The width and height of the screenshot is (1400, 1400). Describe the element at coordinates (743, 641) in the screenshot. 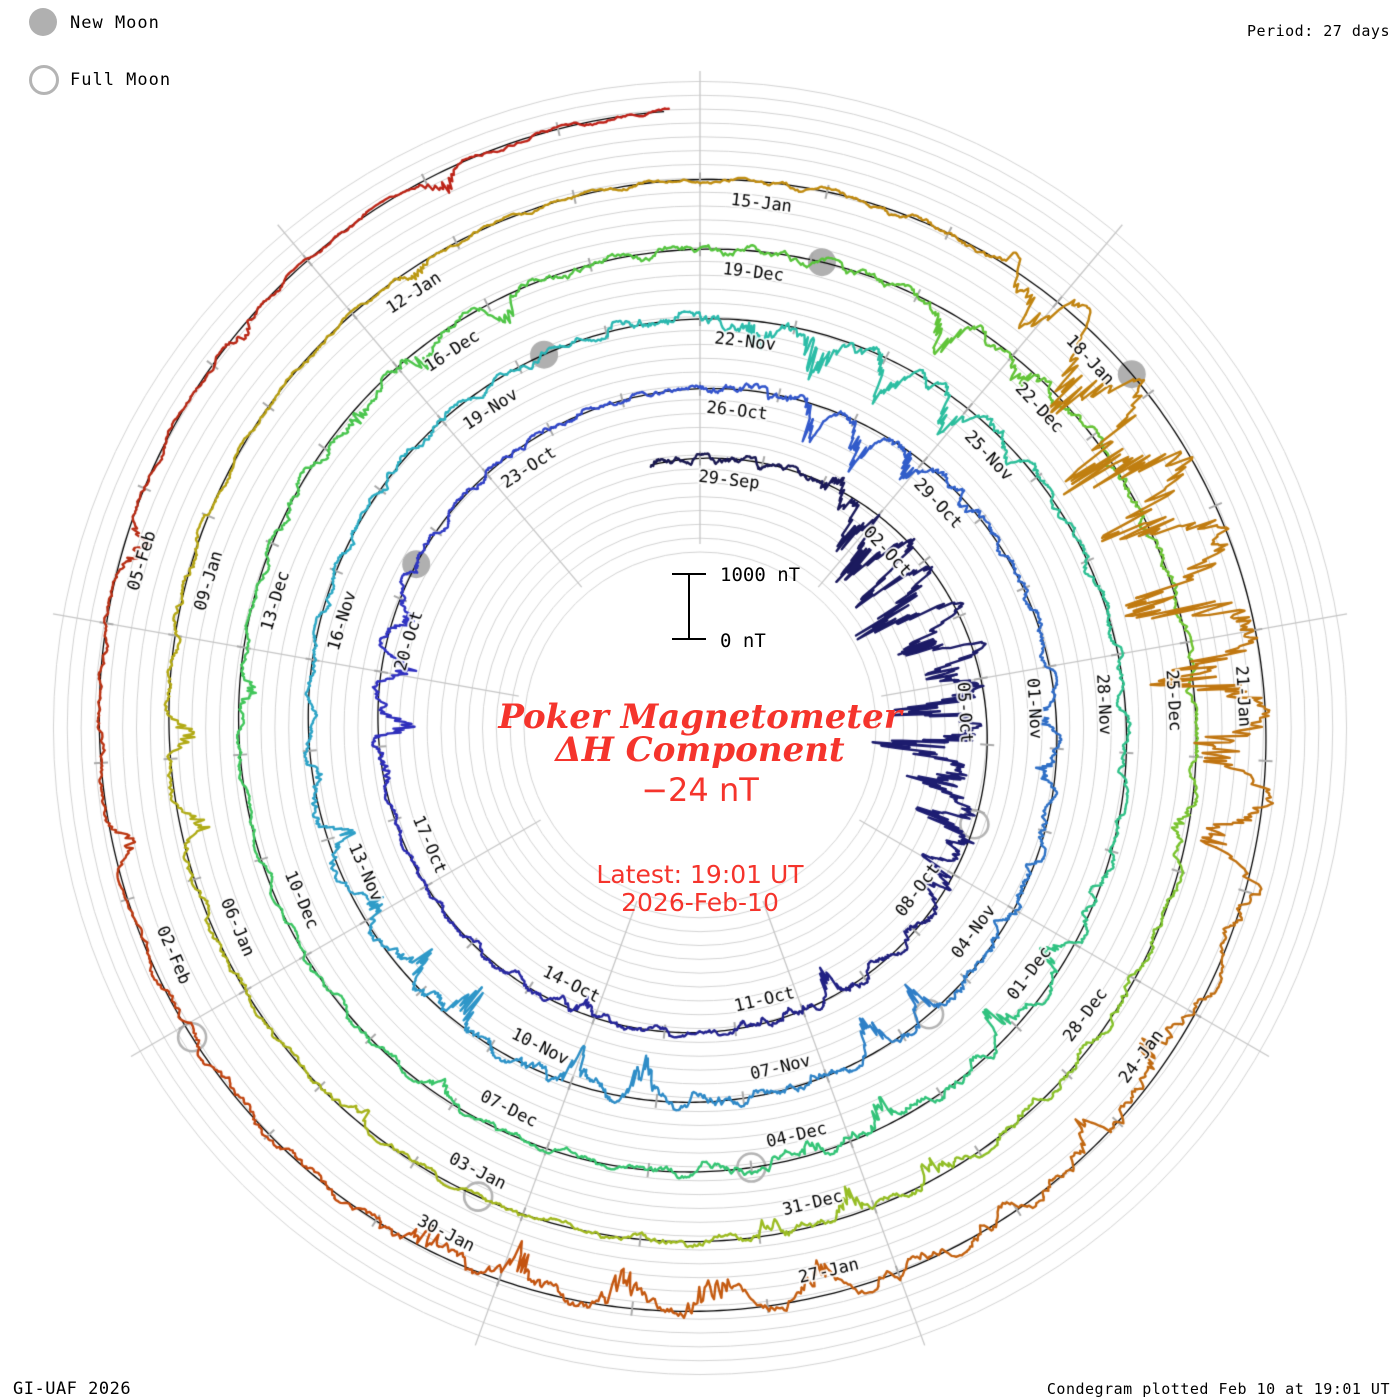

I see `scale-bottom-label: 0 nT` at that location.